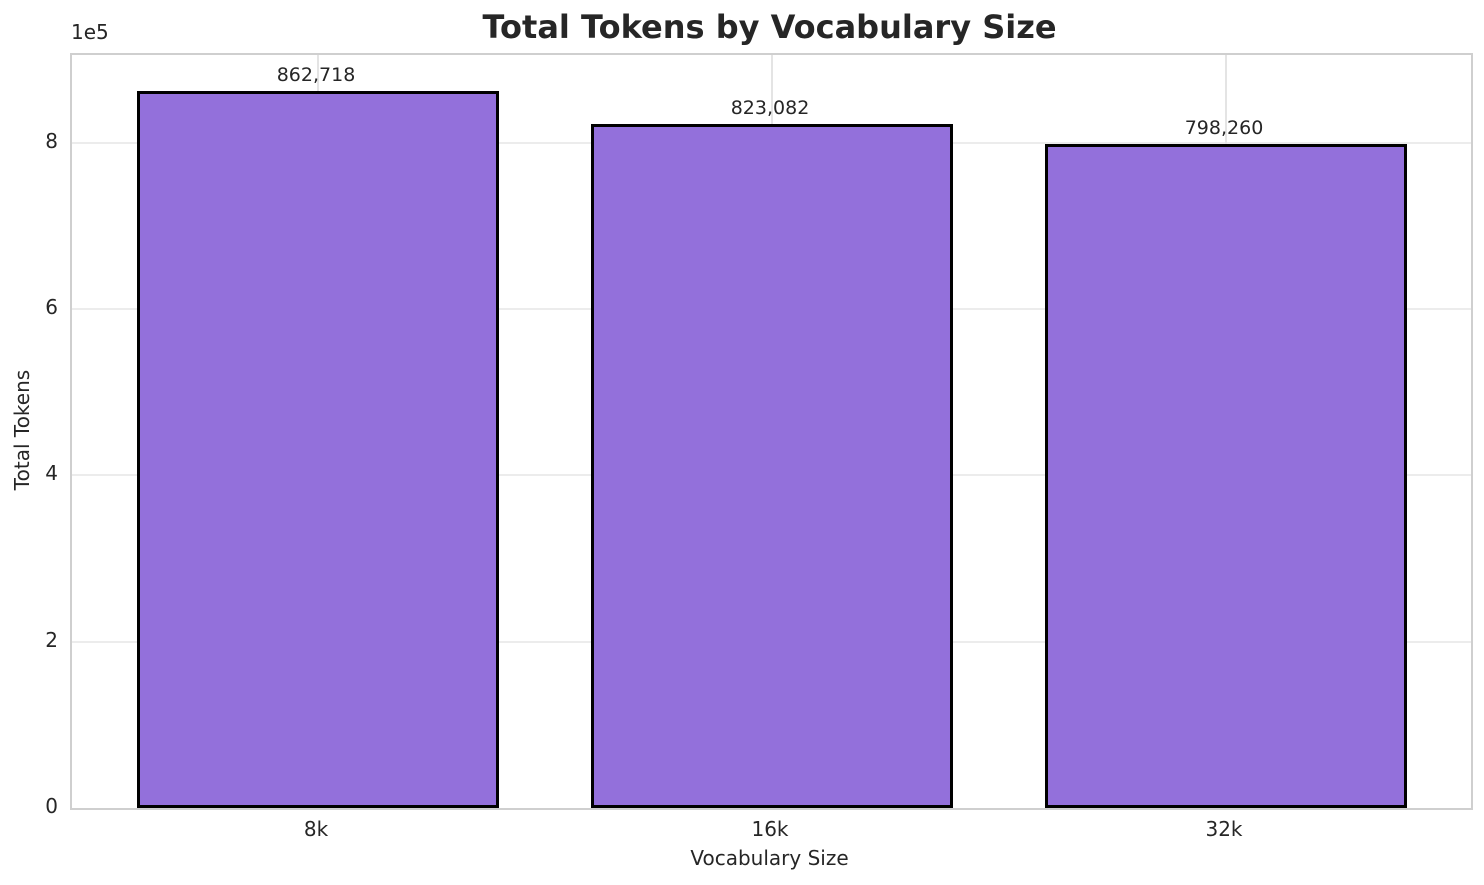  I want to click on x-tick-label: 32k, so click(1224, 829).